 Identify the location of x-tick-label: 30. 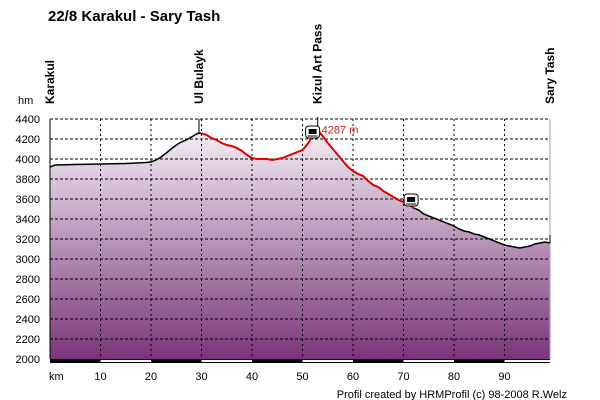
(201, 377).